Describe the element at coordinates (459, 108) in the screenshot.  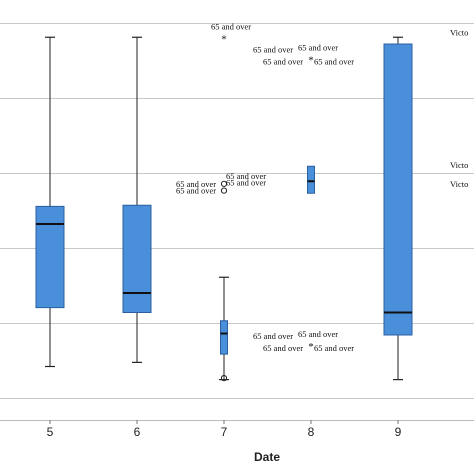
I see `edge-labels: Victo Victo Victo` at that location.